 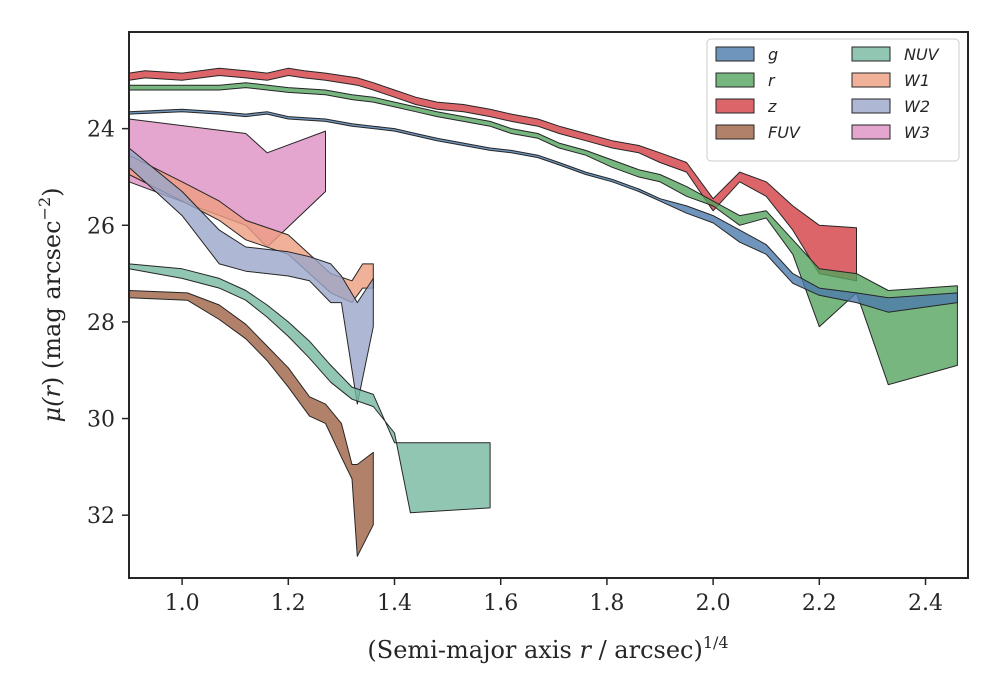 What do you see at coordinates (917, 132) in the screenshot?
I see `legend-label-w3: W3` at bounding box center [917, 132].